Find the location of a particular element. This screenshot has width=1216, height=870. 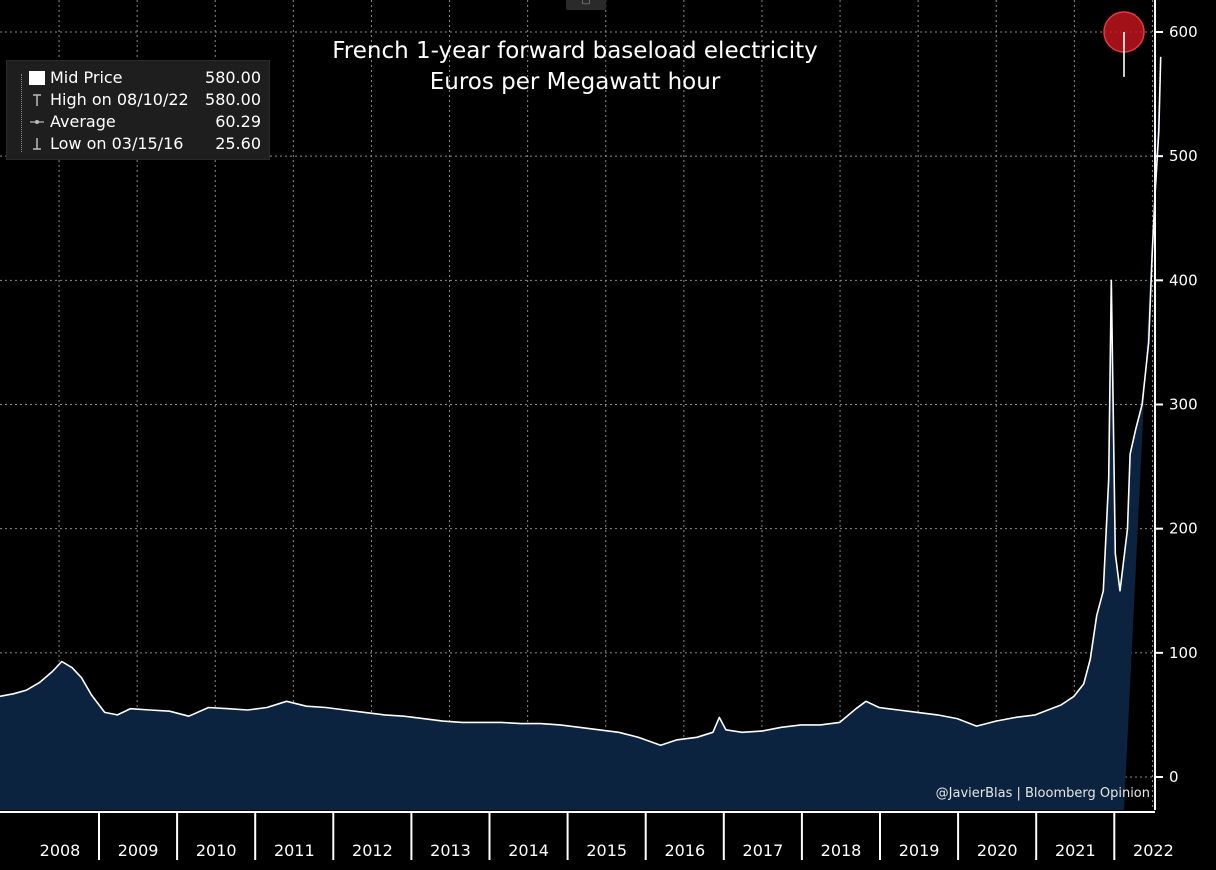

legend-item-label: Mid Price is located at coordinates (86, 77).